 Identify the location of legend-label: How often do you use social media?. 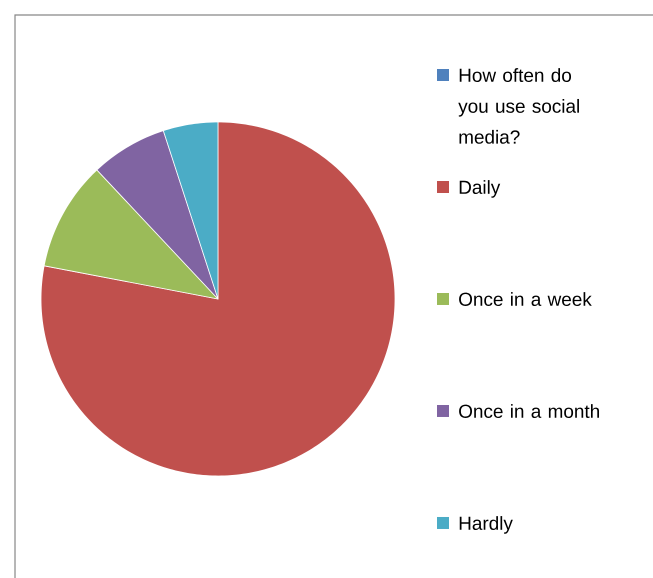
(518, 106).